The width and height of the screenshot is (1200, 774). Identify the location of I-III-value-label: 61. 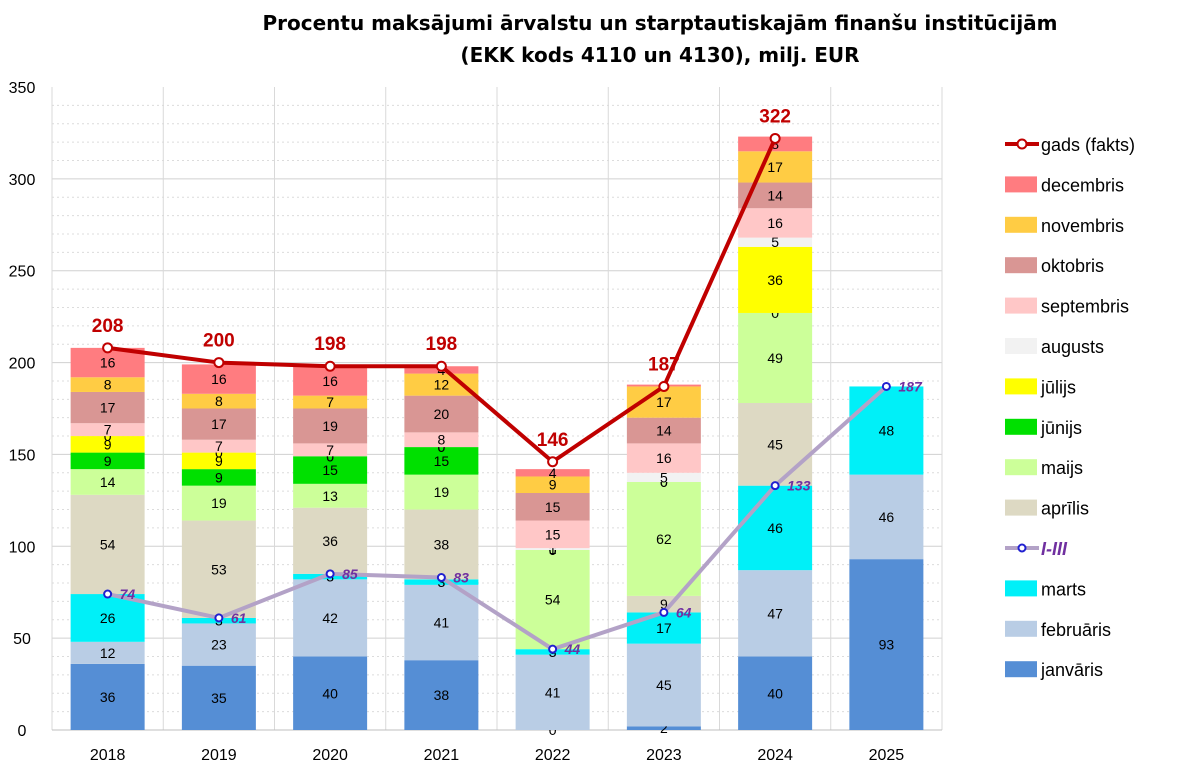
(239, 618).